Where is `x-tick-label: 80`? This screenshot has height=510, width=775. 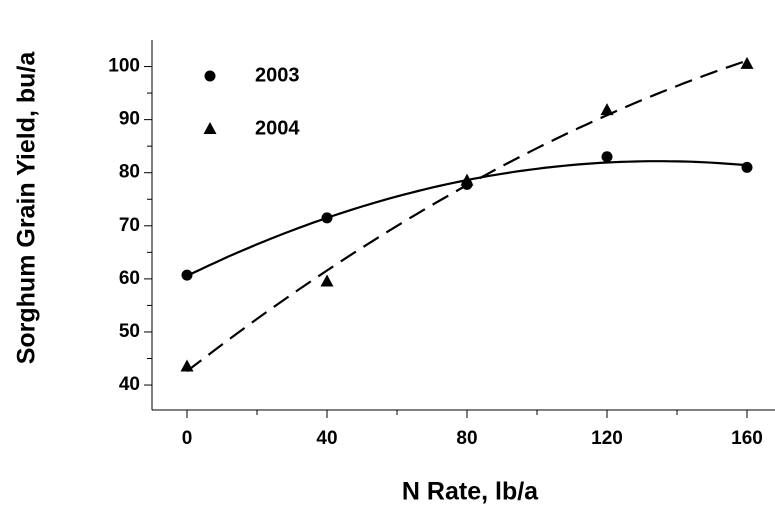
x-tick-label: 80 is located at coordinates (466, 438).